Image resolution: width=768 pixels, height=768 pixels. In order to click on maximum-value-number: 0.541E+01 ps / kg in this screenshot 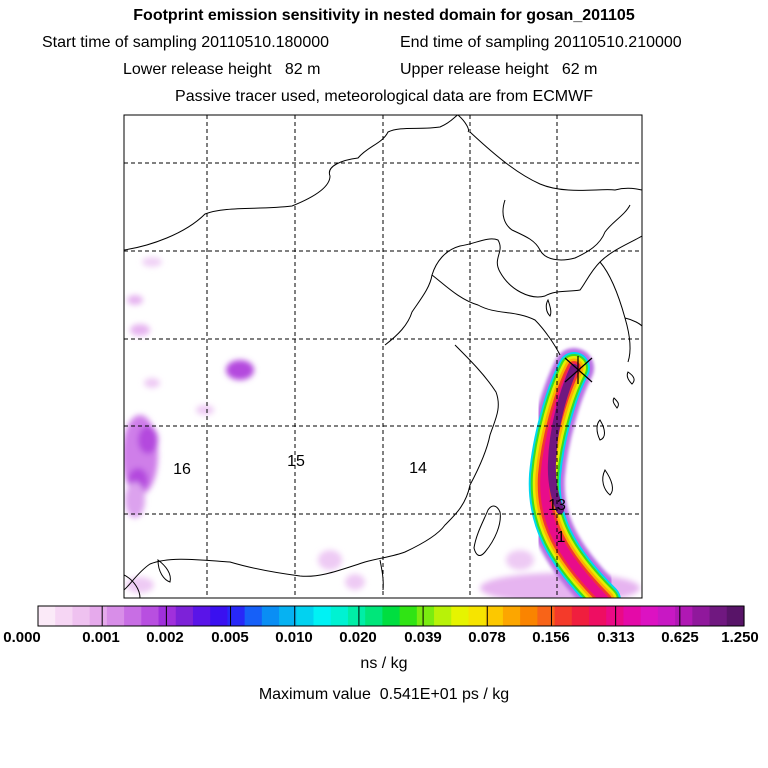, I will do `click(444, 694)`.